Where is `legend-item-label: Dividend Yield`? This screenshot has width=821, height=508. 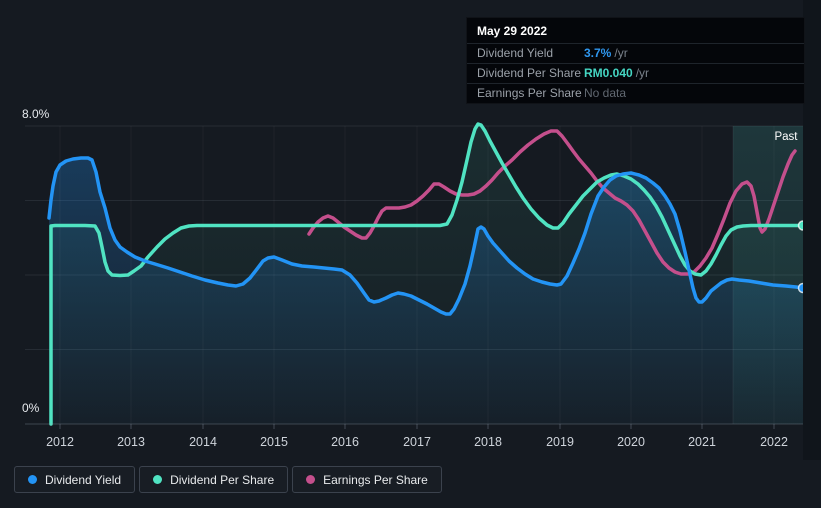 legend-item-label: Dividend Yield is located at coordinates (83, 479).